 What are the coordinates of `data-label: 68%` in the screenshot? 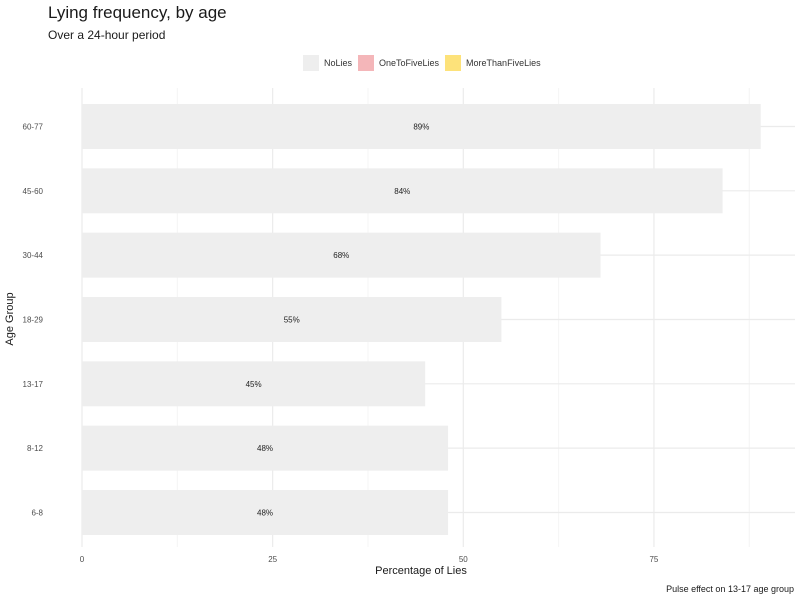 It's located at (341, 255).